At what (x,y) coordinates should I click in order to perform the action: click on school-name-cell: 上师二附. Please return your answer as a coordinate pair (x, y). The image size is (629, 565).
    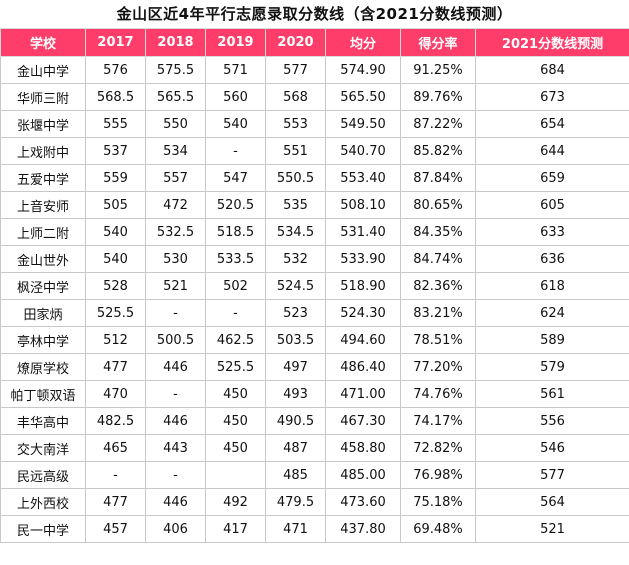
    Looking at the image, I should click on (43, 232).